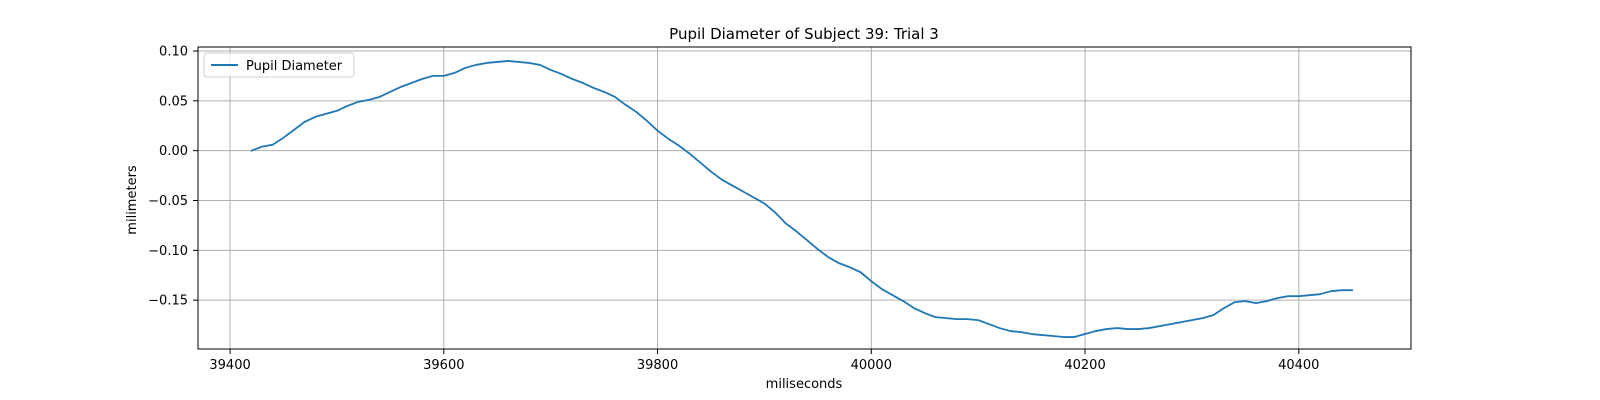  What do you see at coordinates (173, 51) in the screenshot?
I see `y-tick-label: 0.10` at bounding box center [173, 51].